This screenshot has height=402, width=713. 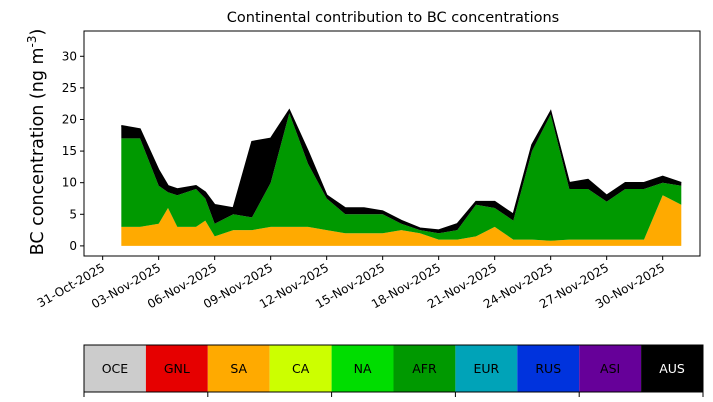 I want to click on legend-swatch-afr, so click(x=424, y=368).